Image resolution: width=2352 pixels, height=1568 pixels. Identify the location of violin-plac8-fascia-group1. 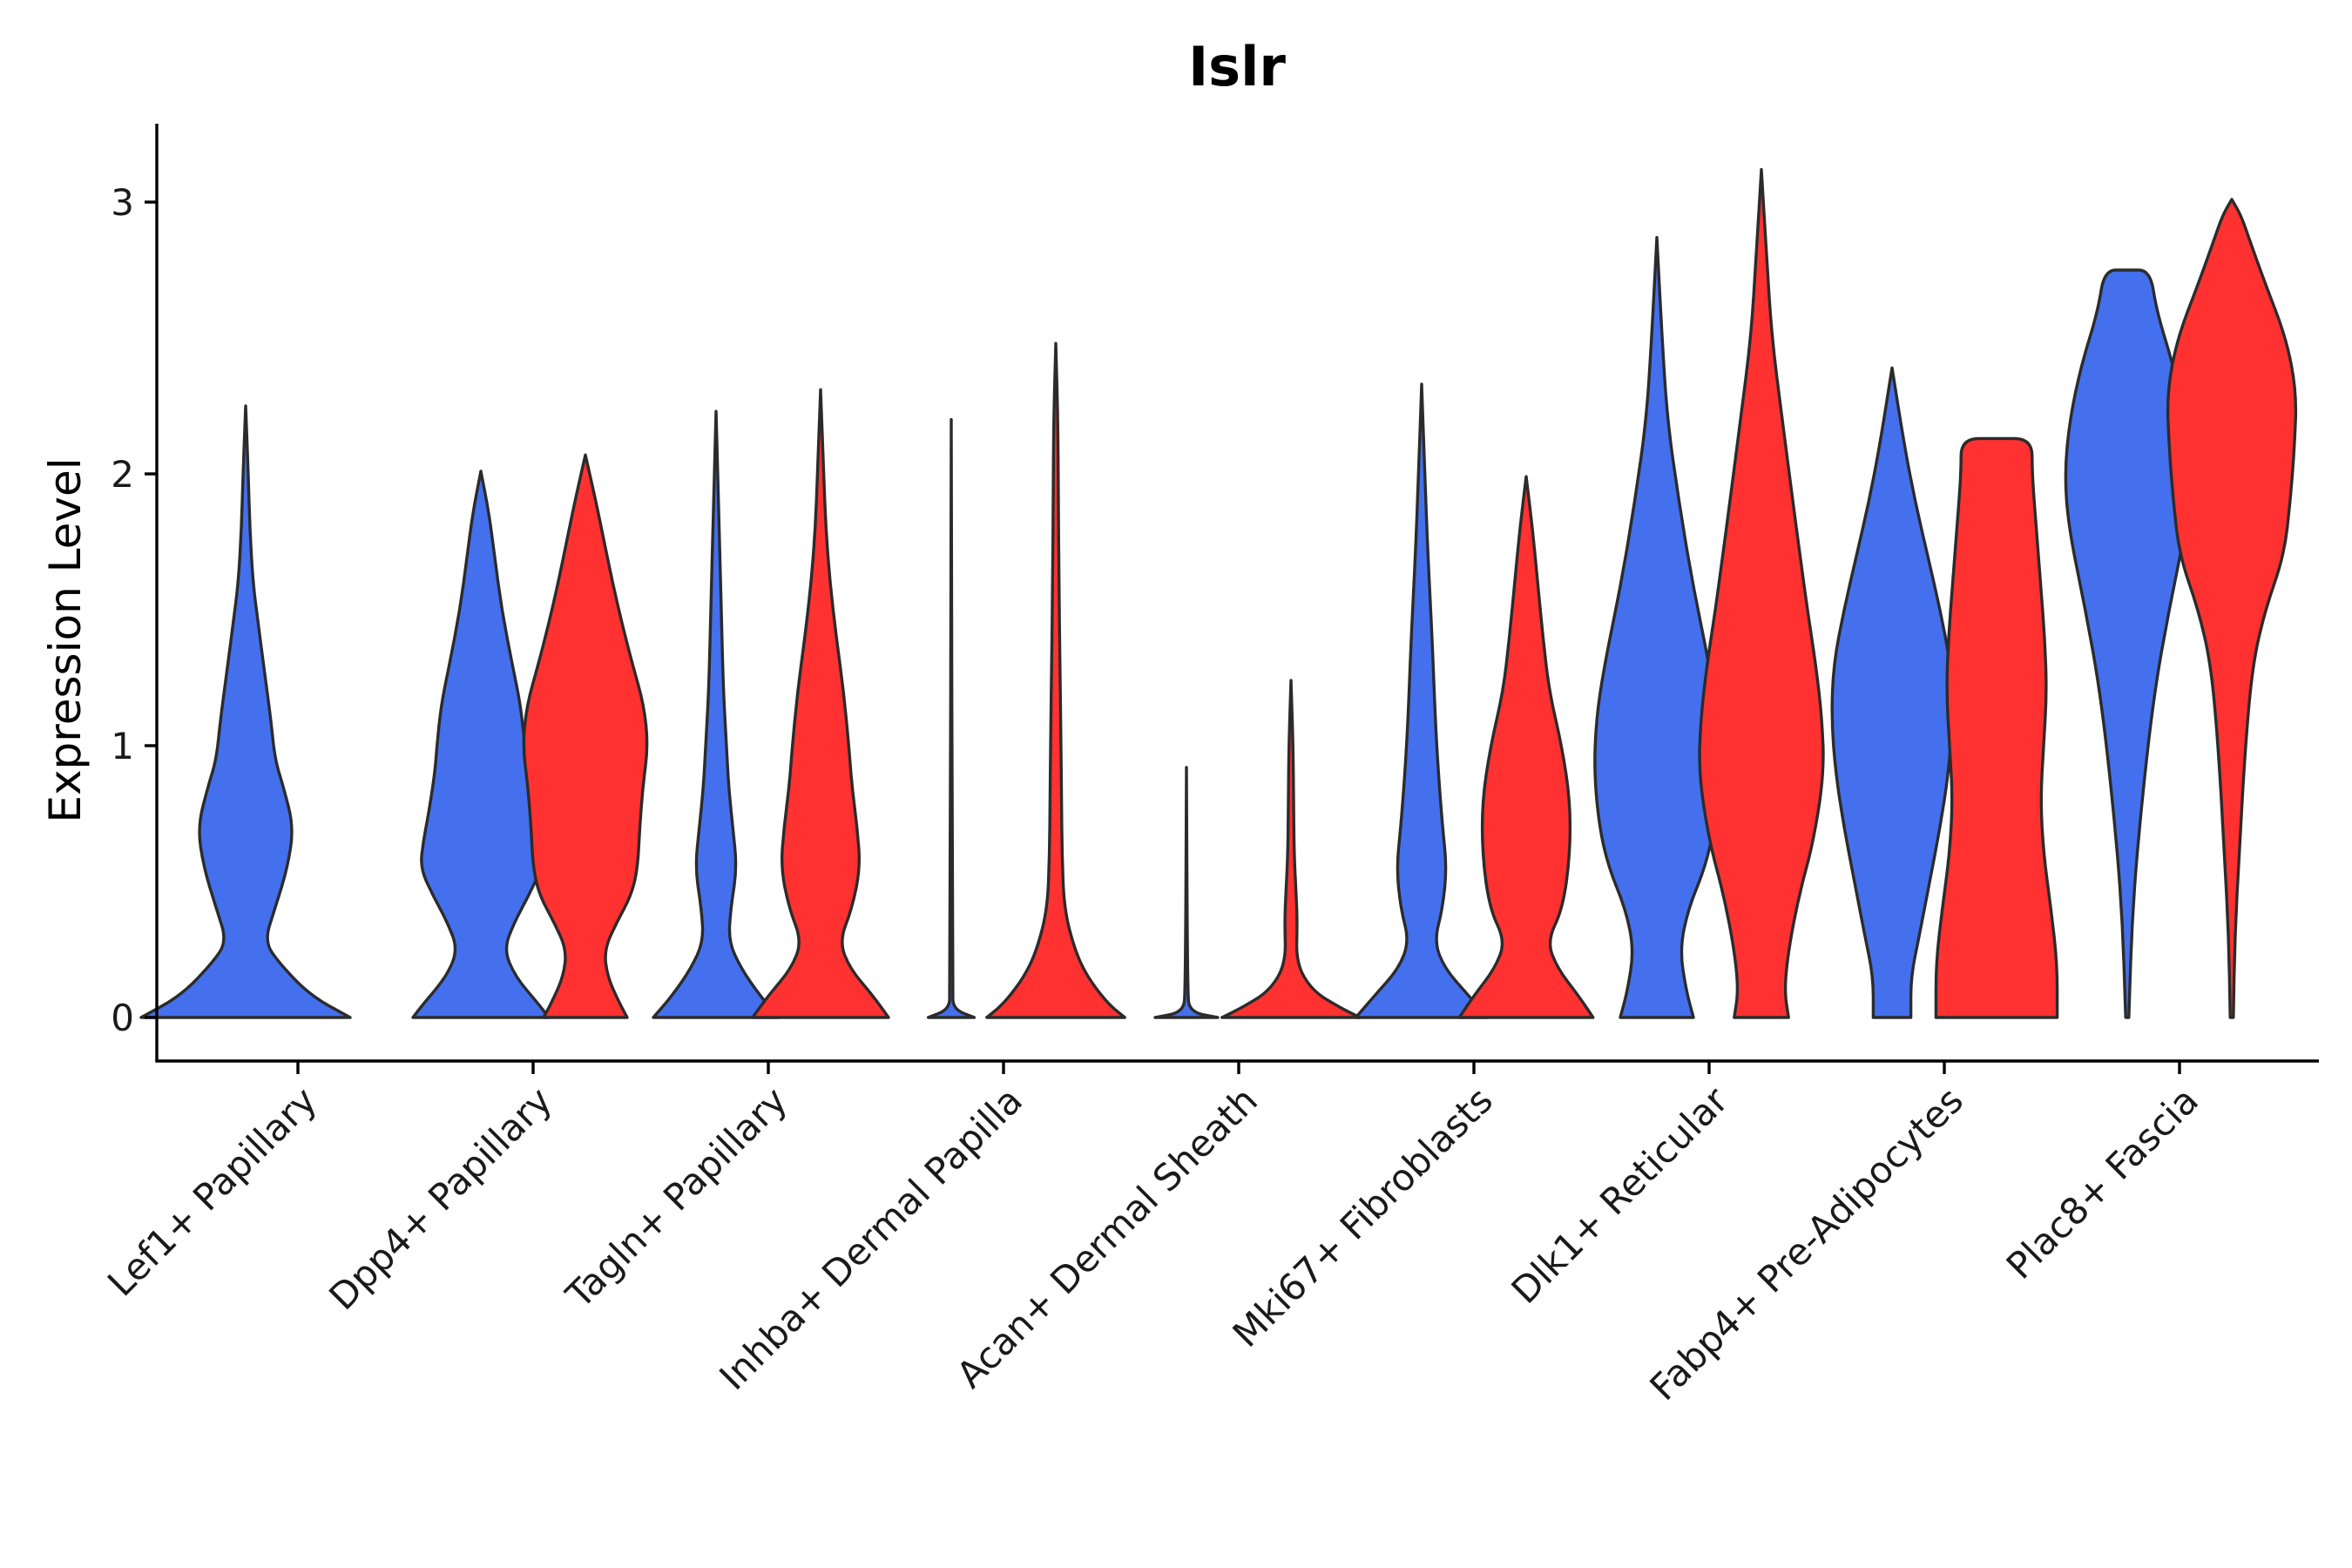
(2127, 643).